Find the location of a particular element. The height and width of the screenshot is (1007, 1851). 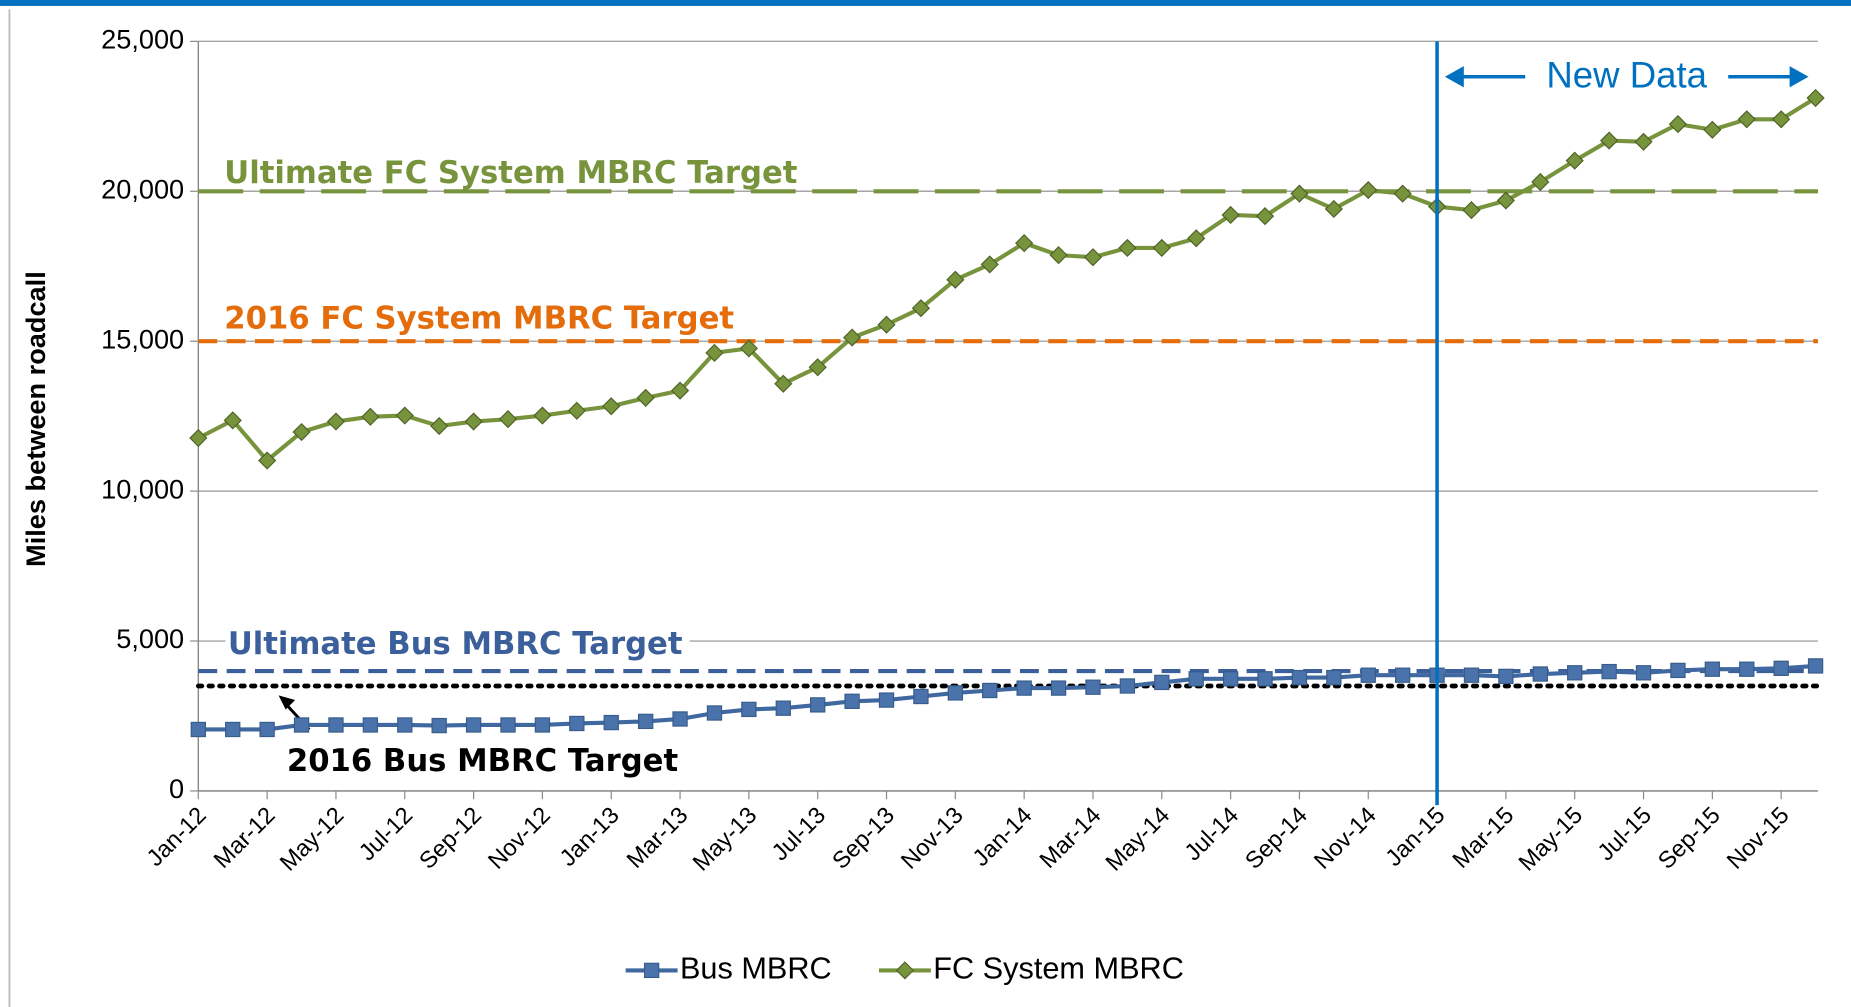

x-tick-label: Jan-15 is located at coordinates (1415, 836).